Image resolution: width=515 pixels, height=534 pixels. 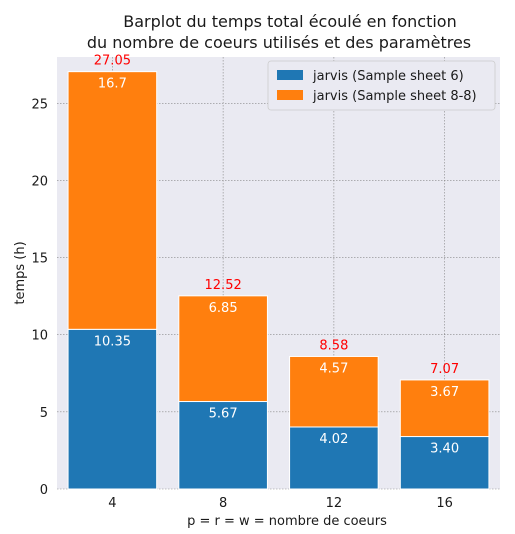 What do you see at coordinates (223, 503) in the screenshot?
I see `x-tick-label: 8` at bounding box center [223, 503].